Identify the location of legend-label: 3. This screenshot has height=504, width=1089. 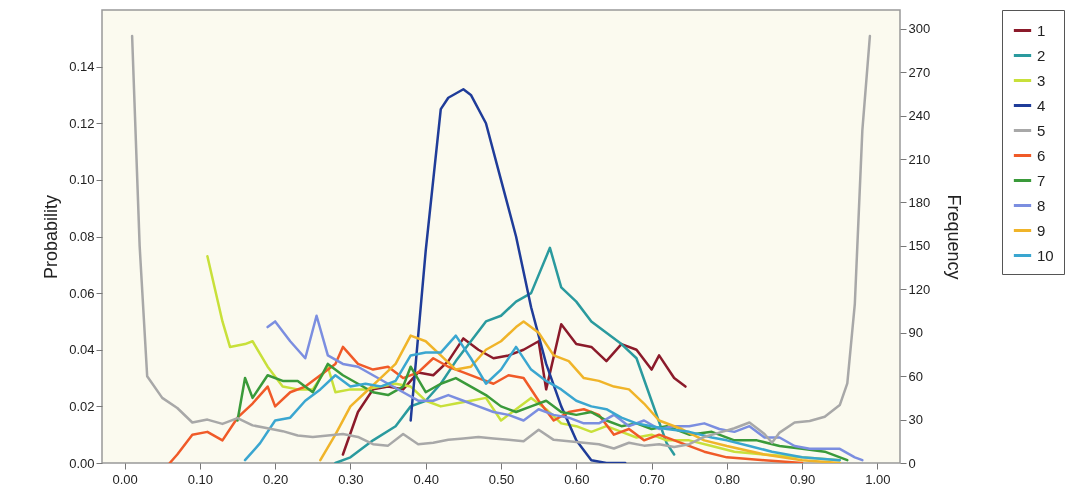
(1041, 80).